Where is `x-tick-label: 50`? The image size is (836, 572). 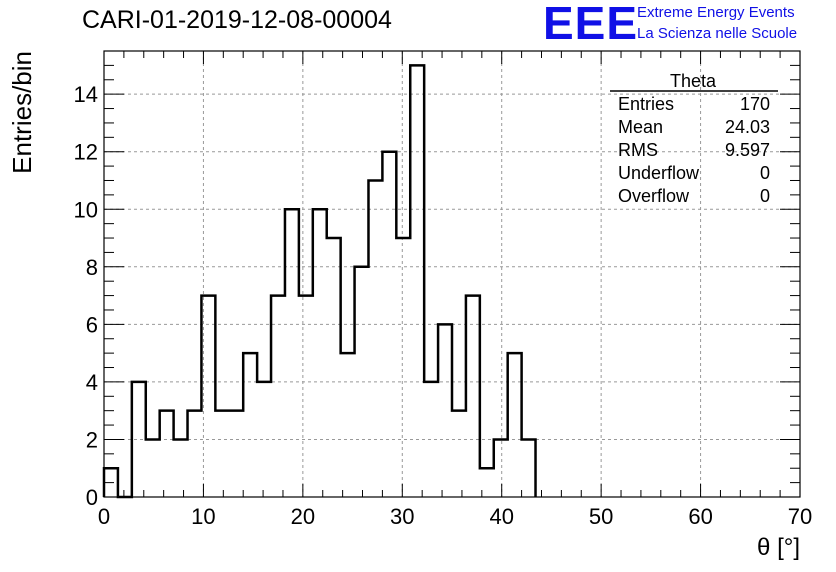 x-tick-label: 50 is located at coordinates (601, 516).